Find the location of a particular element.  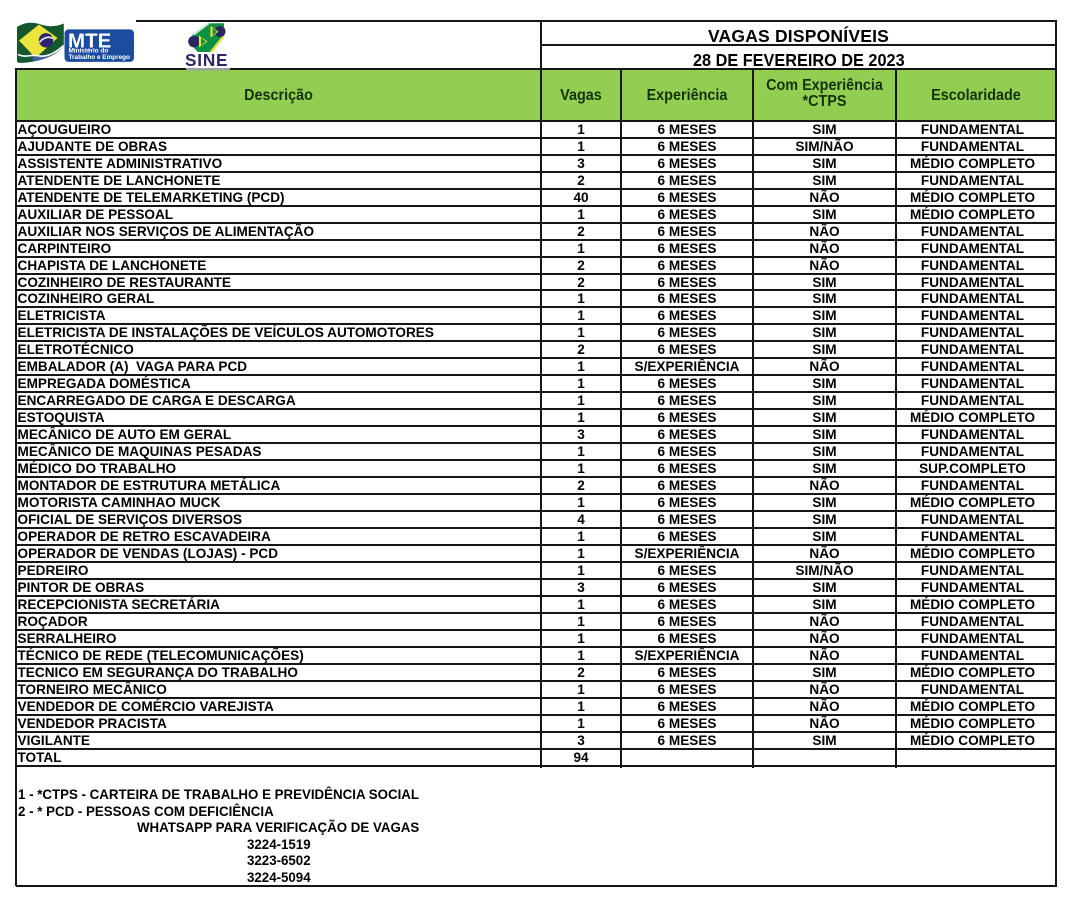

svg-text: MTE is located at coordinates (89, 41).